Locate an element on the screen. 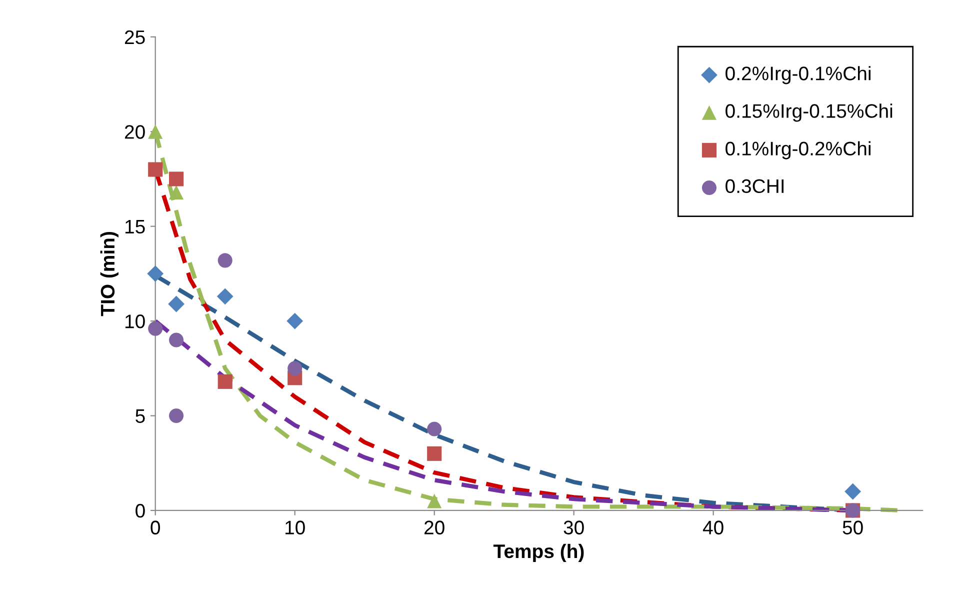  y-tick-label: 25 is located at coordinates (134, 37).